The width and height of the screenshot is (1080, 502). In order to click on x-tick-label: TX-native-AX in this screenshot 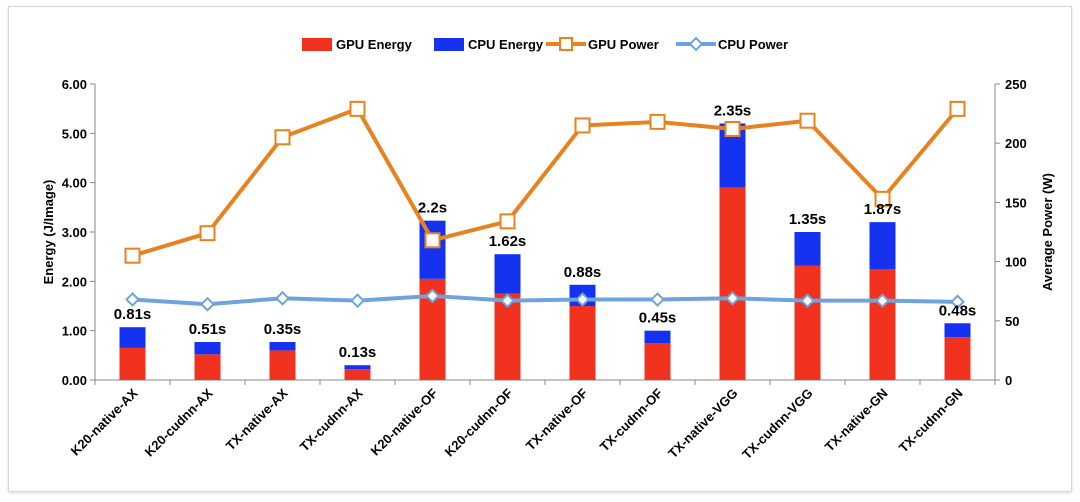, I will do `click(257, 419)`.